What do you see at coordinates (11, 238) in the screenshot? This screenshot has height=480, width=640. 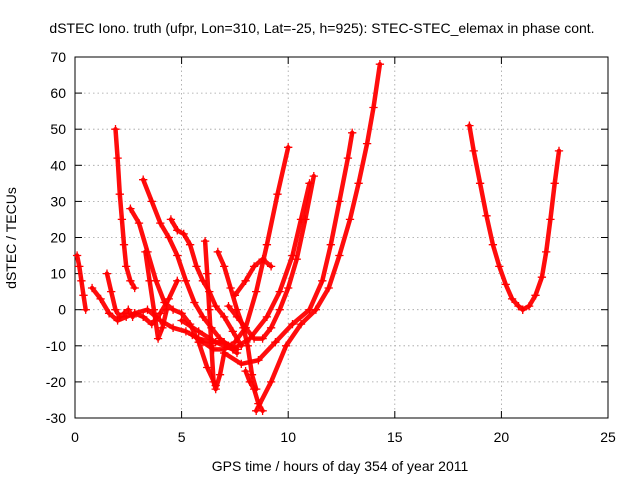 I see `y-axis-label: dSTEC / TECUs` at bounding box center [11, 238].